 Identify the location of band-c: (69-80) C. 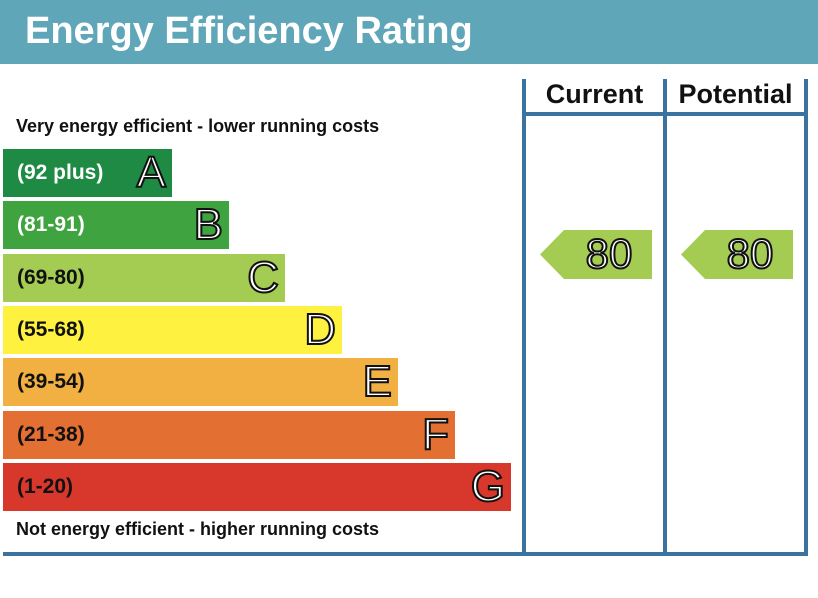
(144, 278).